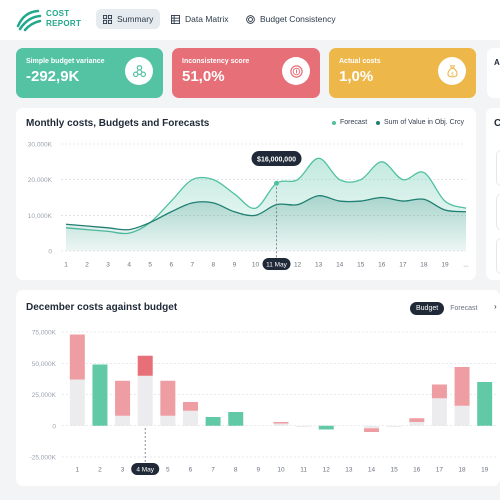 Image resolution: width=500 pixels, height=500 pixels. I want to click on kpi-label: Actual costs, so click(360, 61).